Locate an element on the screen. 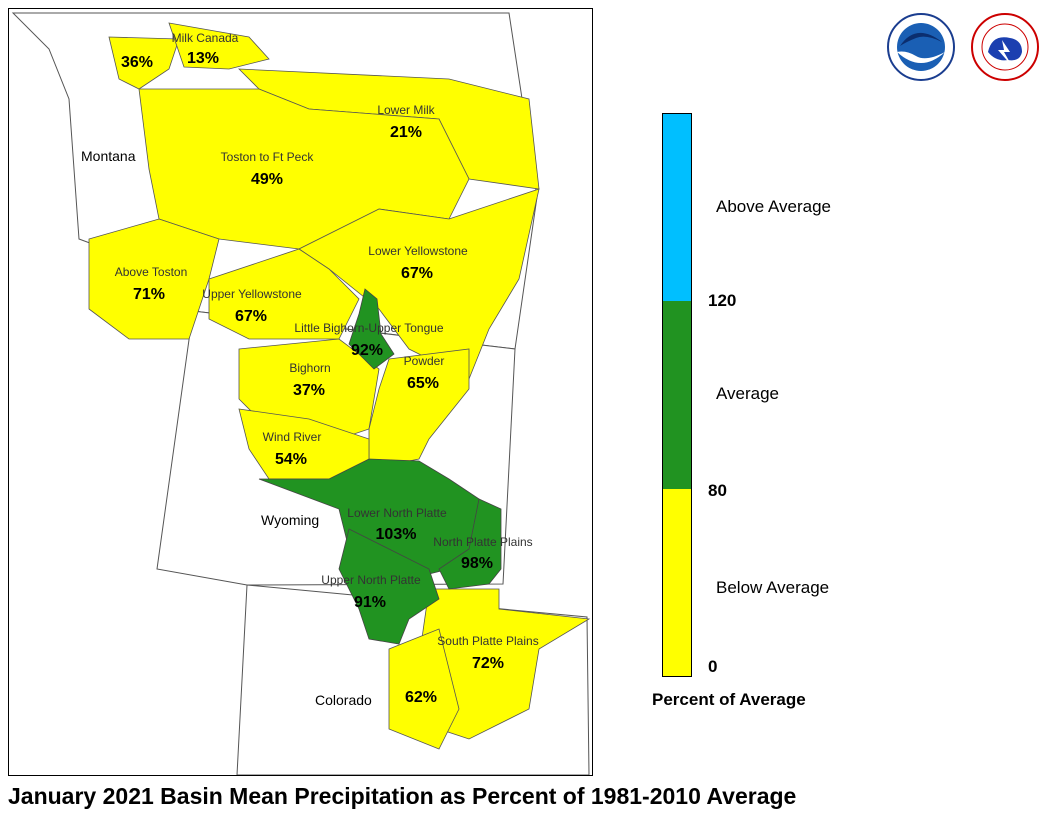  basin-name: Bighorn is located at coordinates (309, 368).